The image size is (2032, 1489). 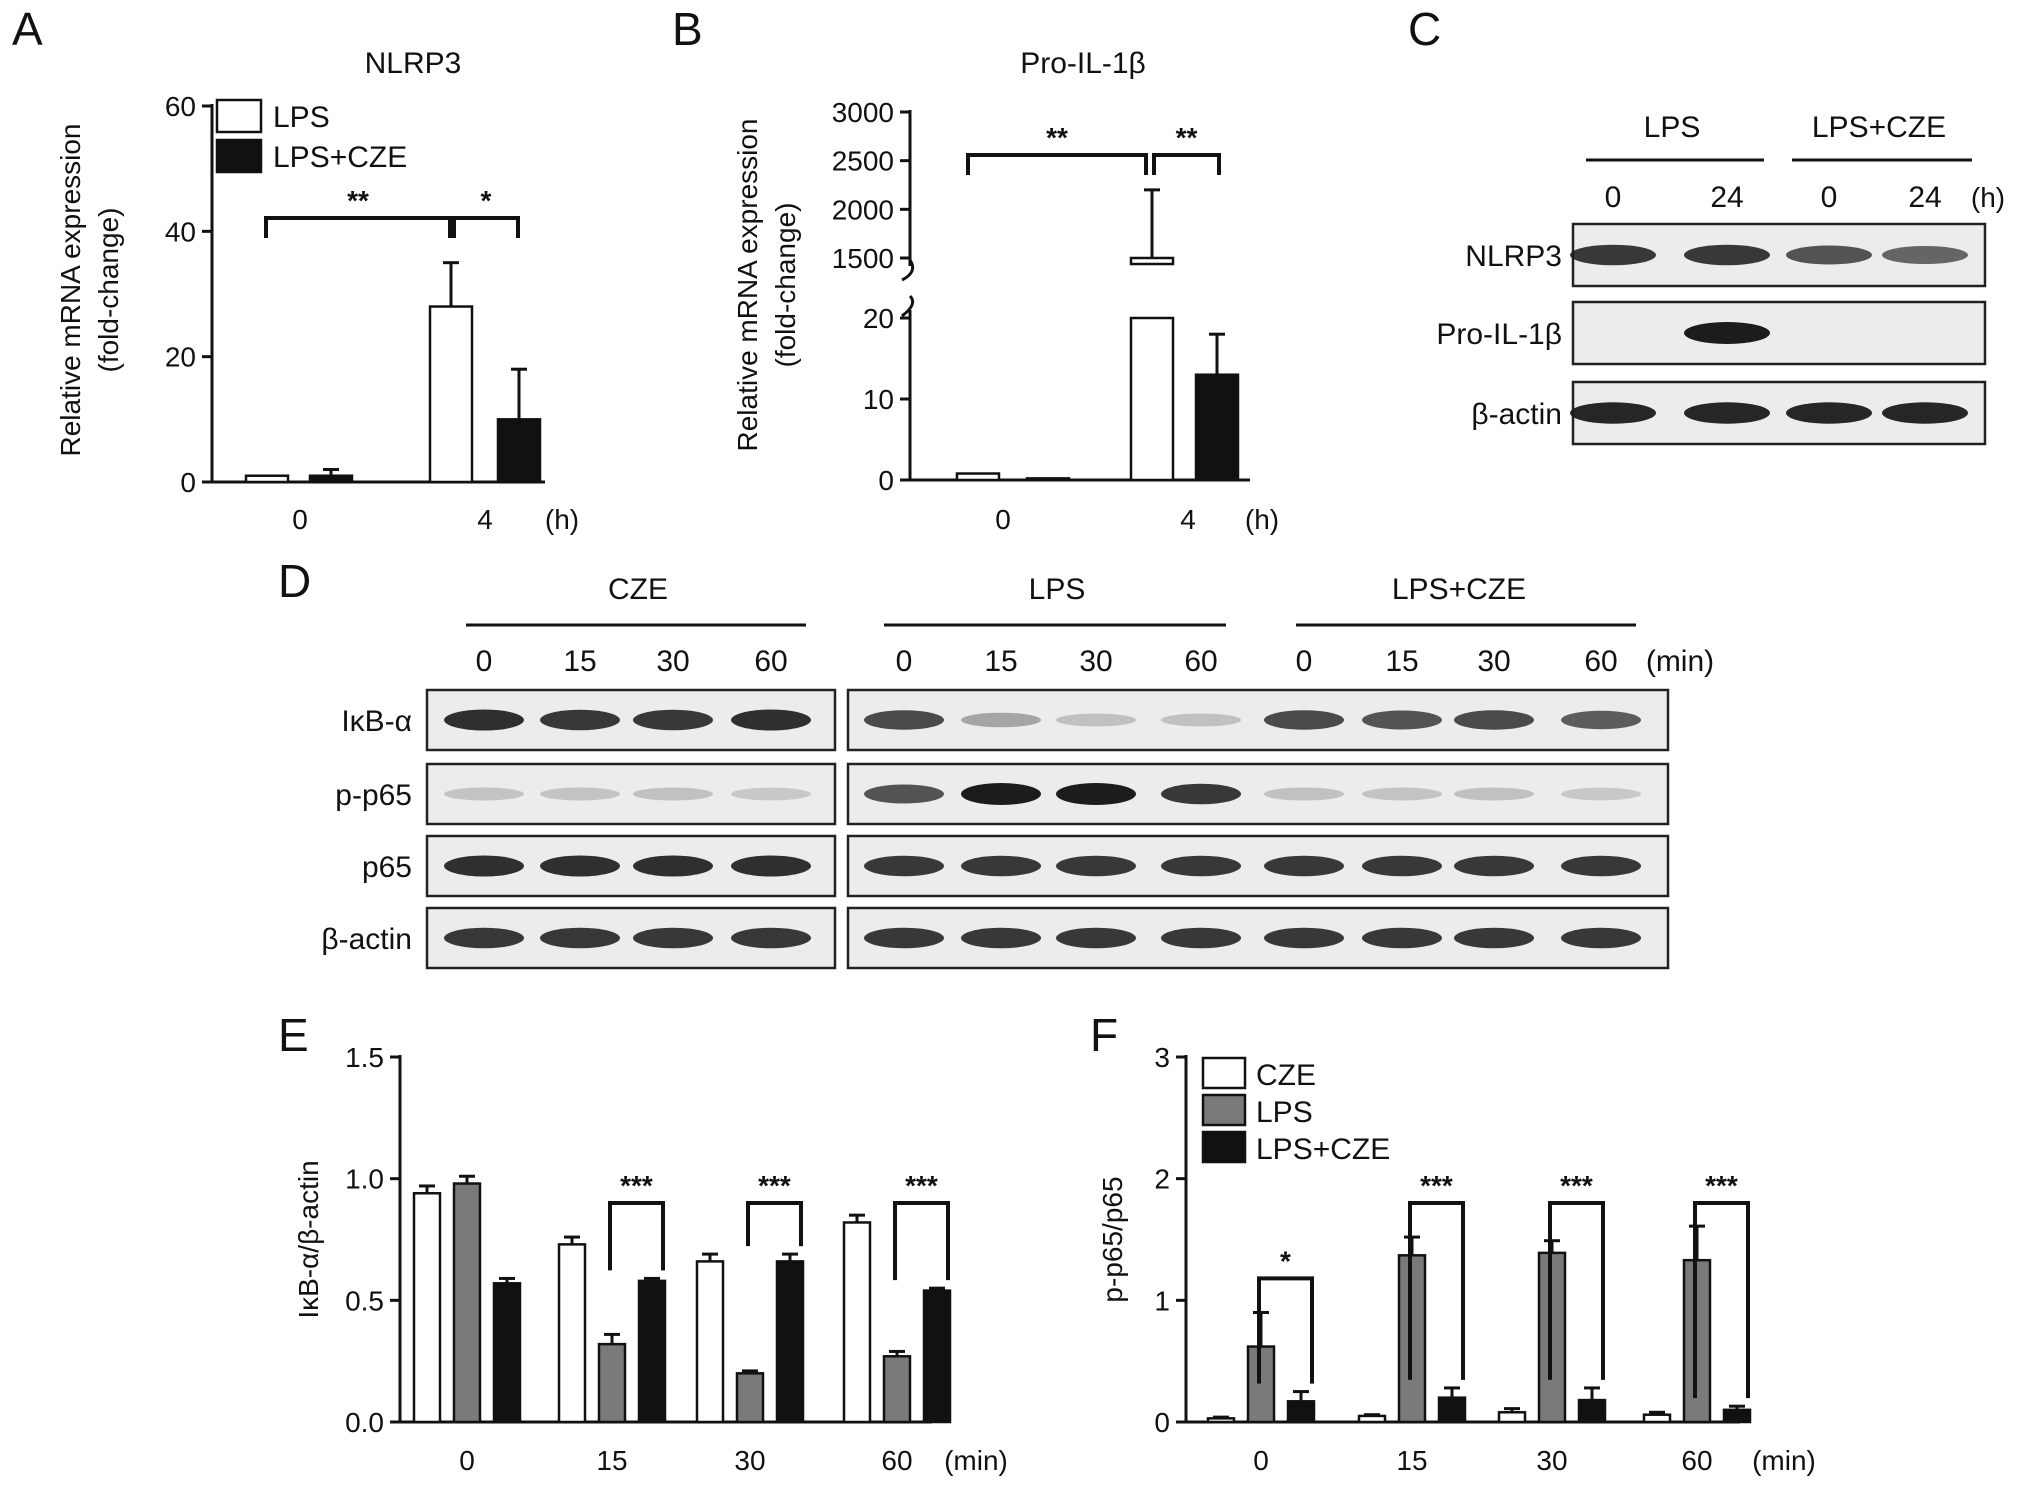 I want to click on lane-label: 60, so click(x=770, y=661).